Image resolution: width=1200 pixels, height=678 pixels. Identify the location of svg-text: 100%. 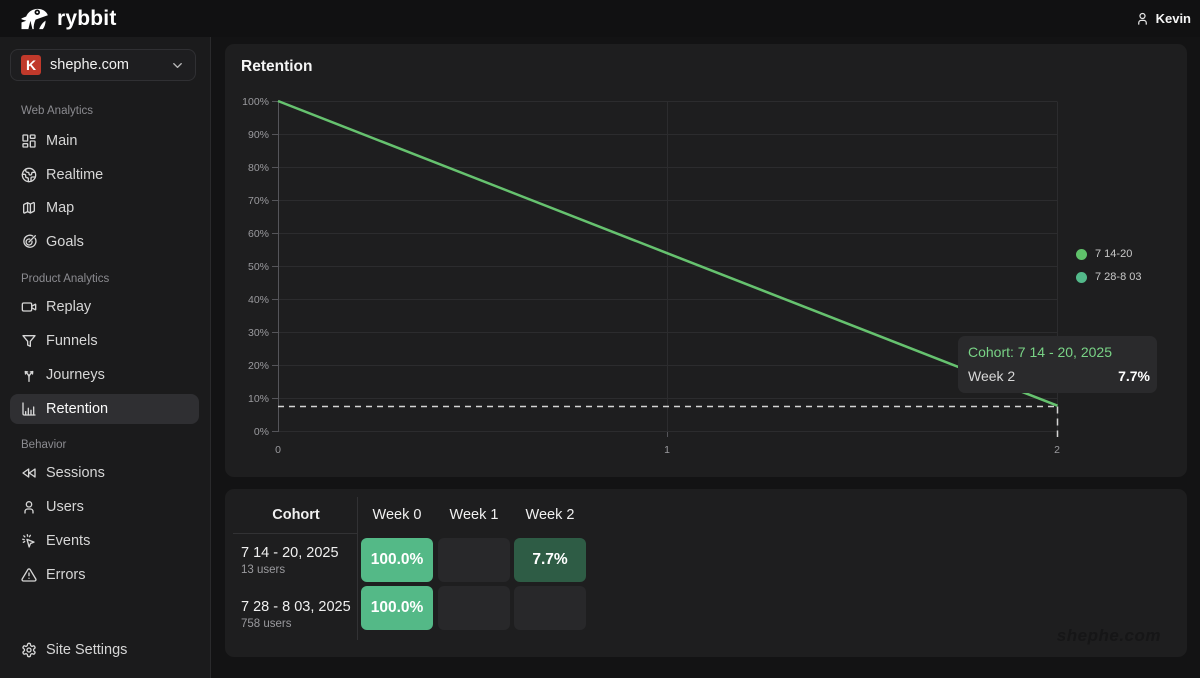
(255, 102).